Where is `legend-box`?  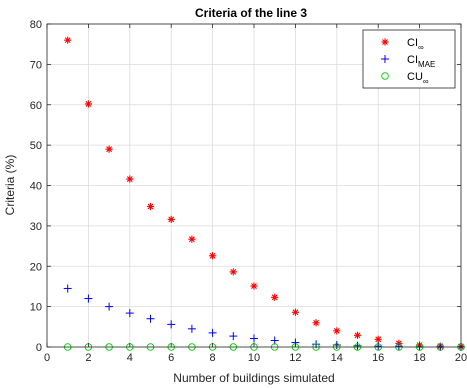
legend-box is located at coordinates (409, 59).